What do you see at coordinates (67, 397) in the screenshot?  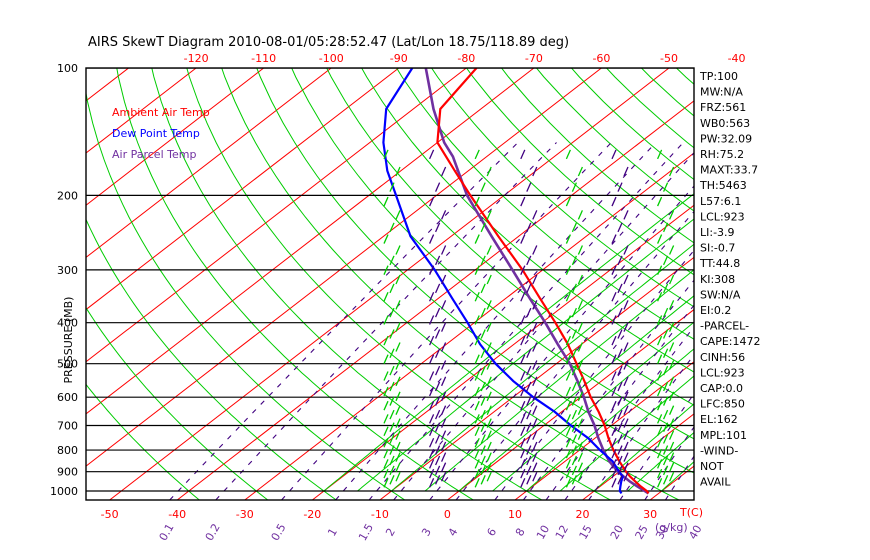 I see `pressure-tick-label: 600` at bounding box center [67, 397].